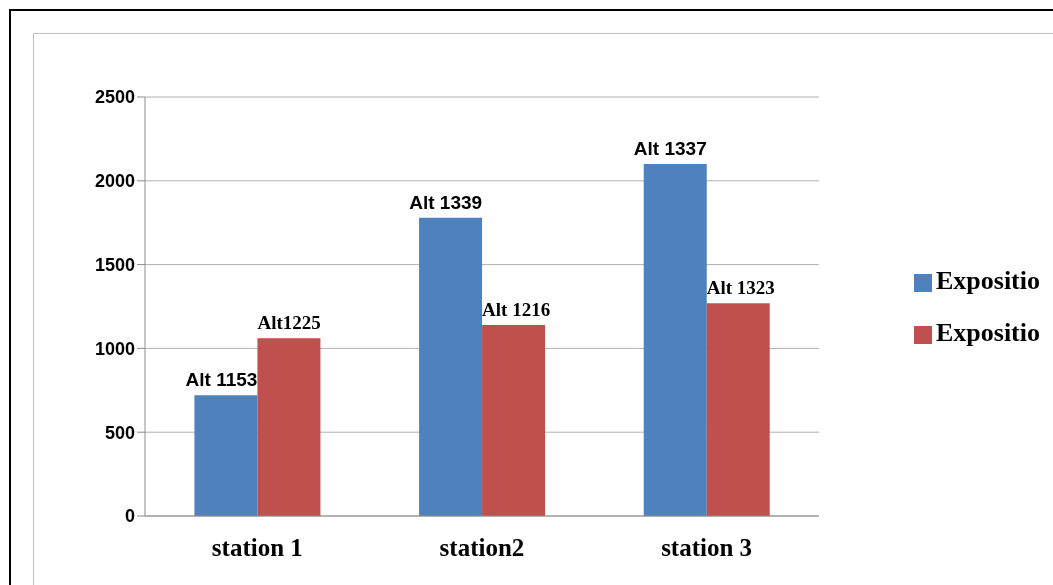 The width and height of the screenshot is (1053, 585). I want to click on data-label: Alt 1337, so click(670, 149).